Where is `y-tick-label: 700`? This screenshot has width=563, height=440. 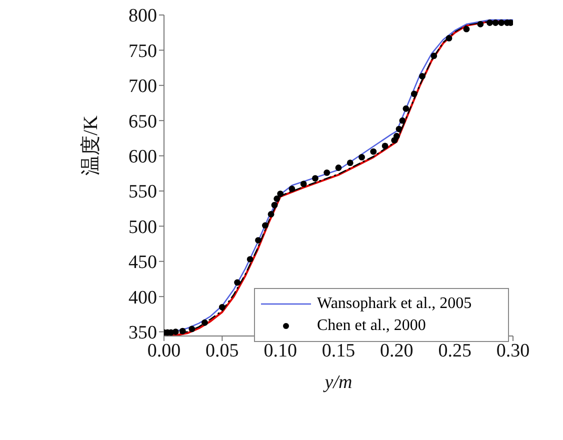
y-tick-label: 700 is located at coordinates (142, 87).